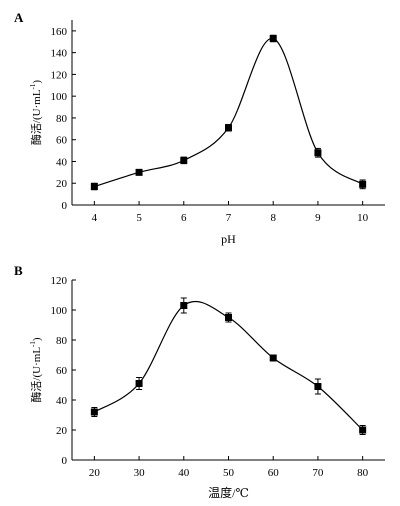 Image resolution: width=400 pixels, height=506 pixels. What do you see at coordinates (139, 218) in the screenshot?
I see `x-tick-label: 5` at bounding box center [139, 218].